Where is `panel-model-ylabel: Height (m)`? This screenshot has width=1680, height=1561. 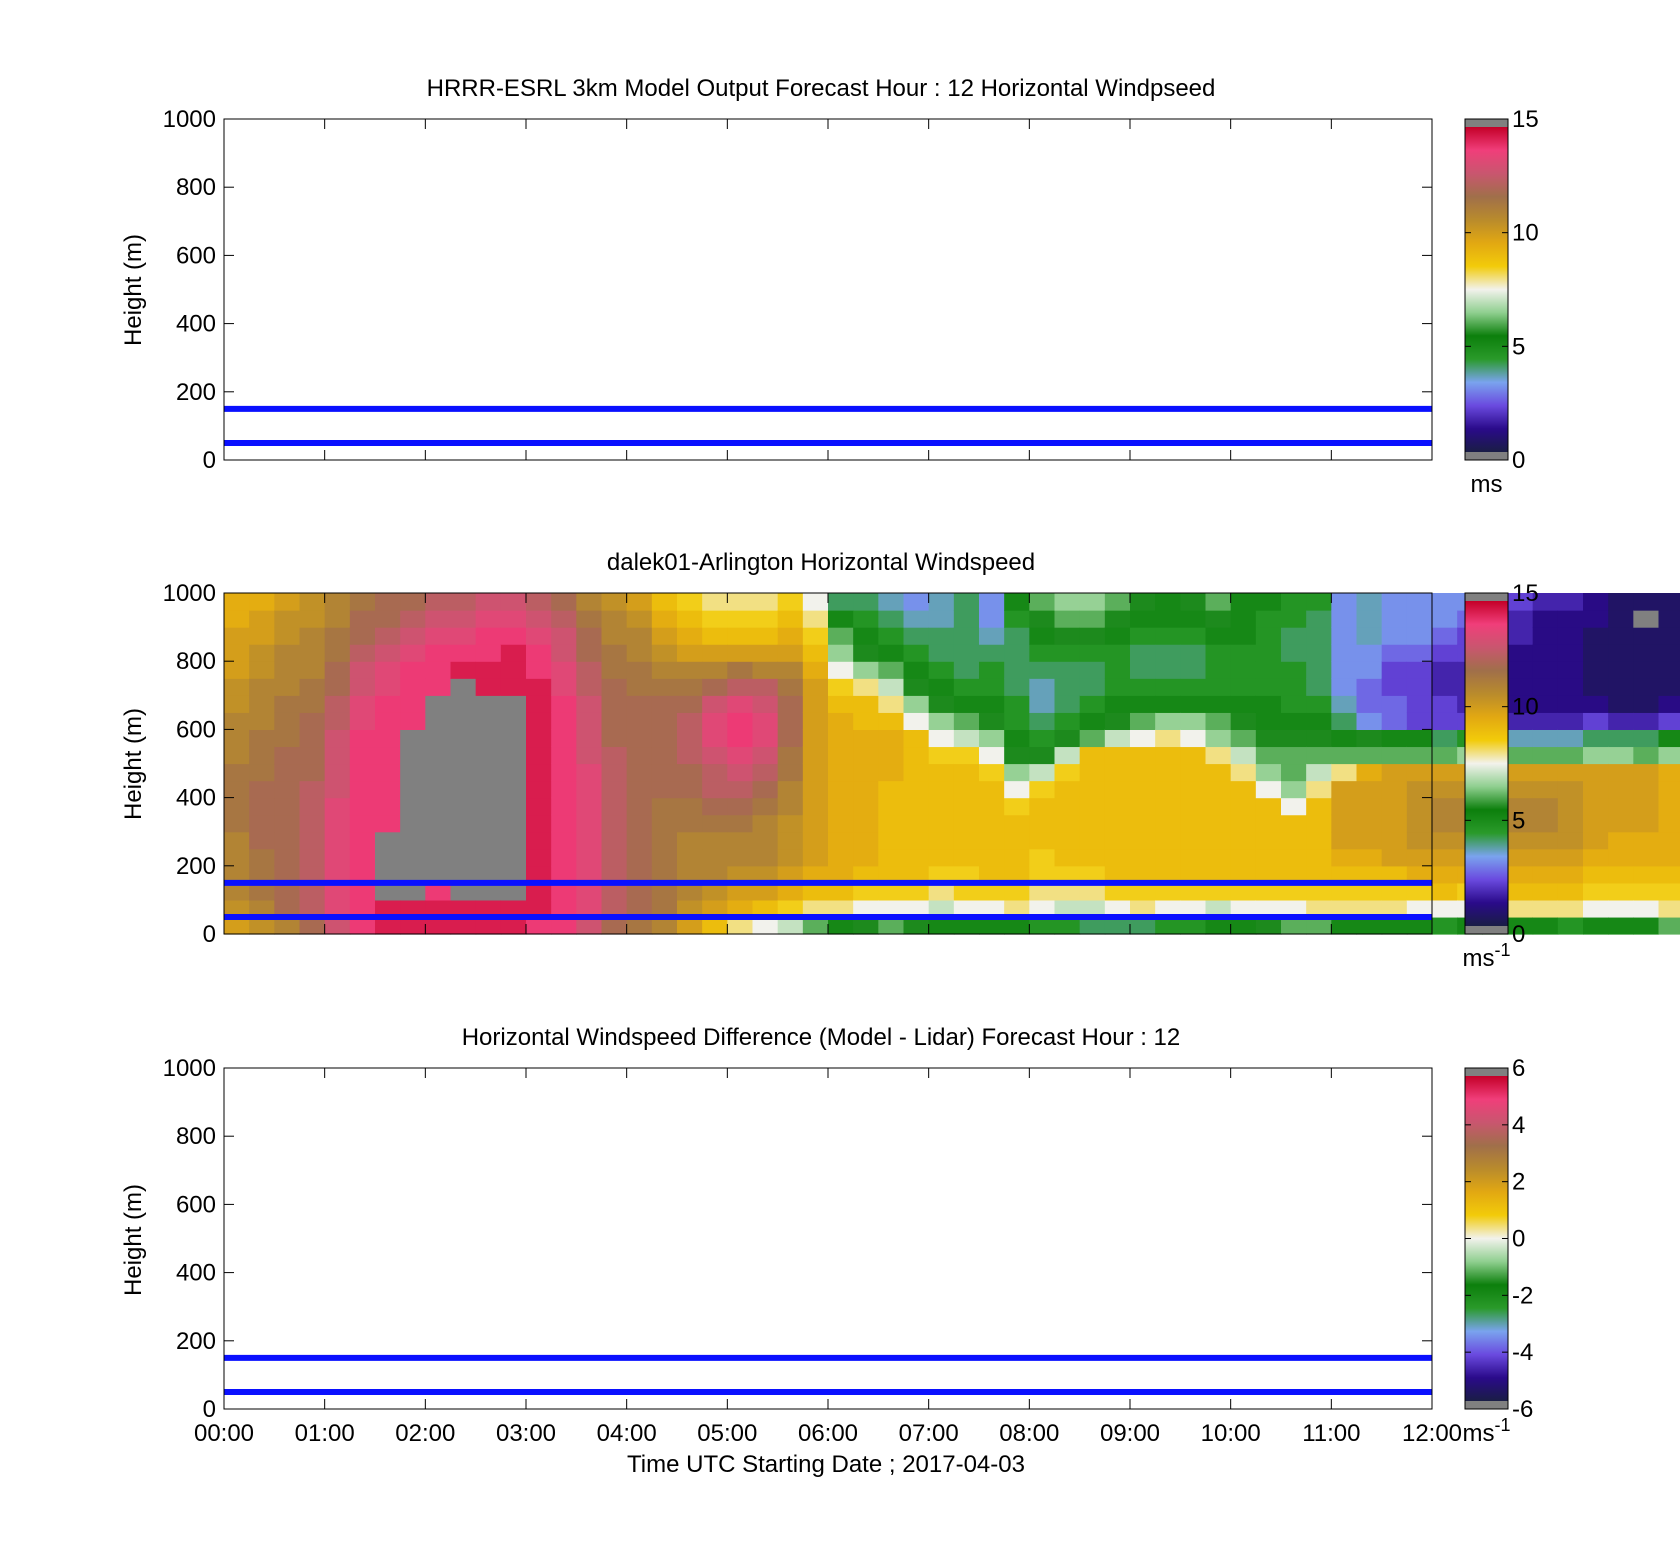 panel-model-ylabel: Height (m) is located at coordinates (133, 290).